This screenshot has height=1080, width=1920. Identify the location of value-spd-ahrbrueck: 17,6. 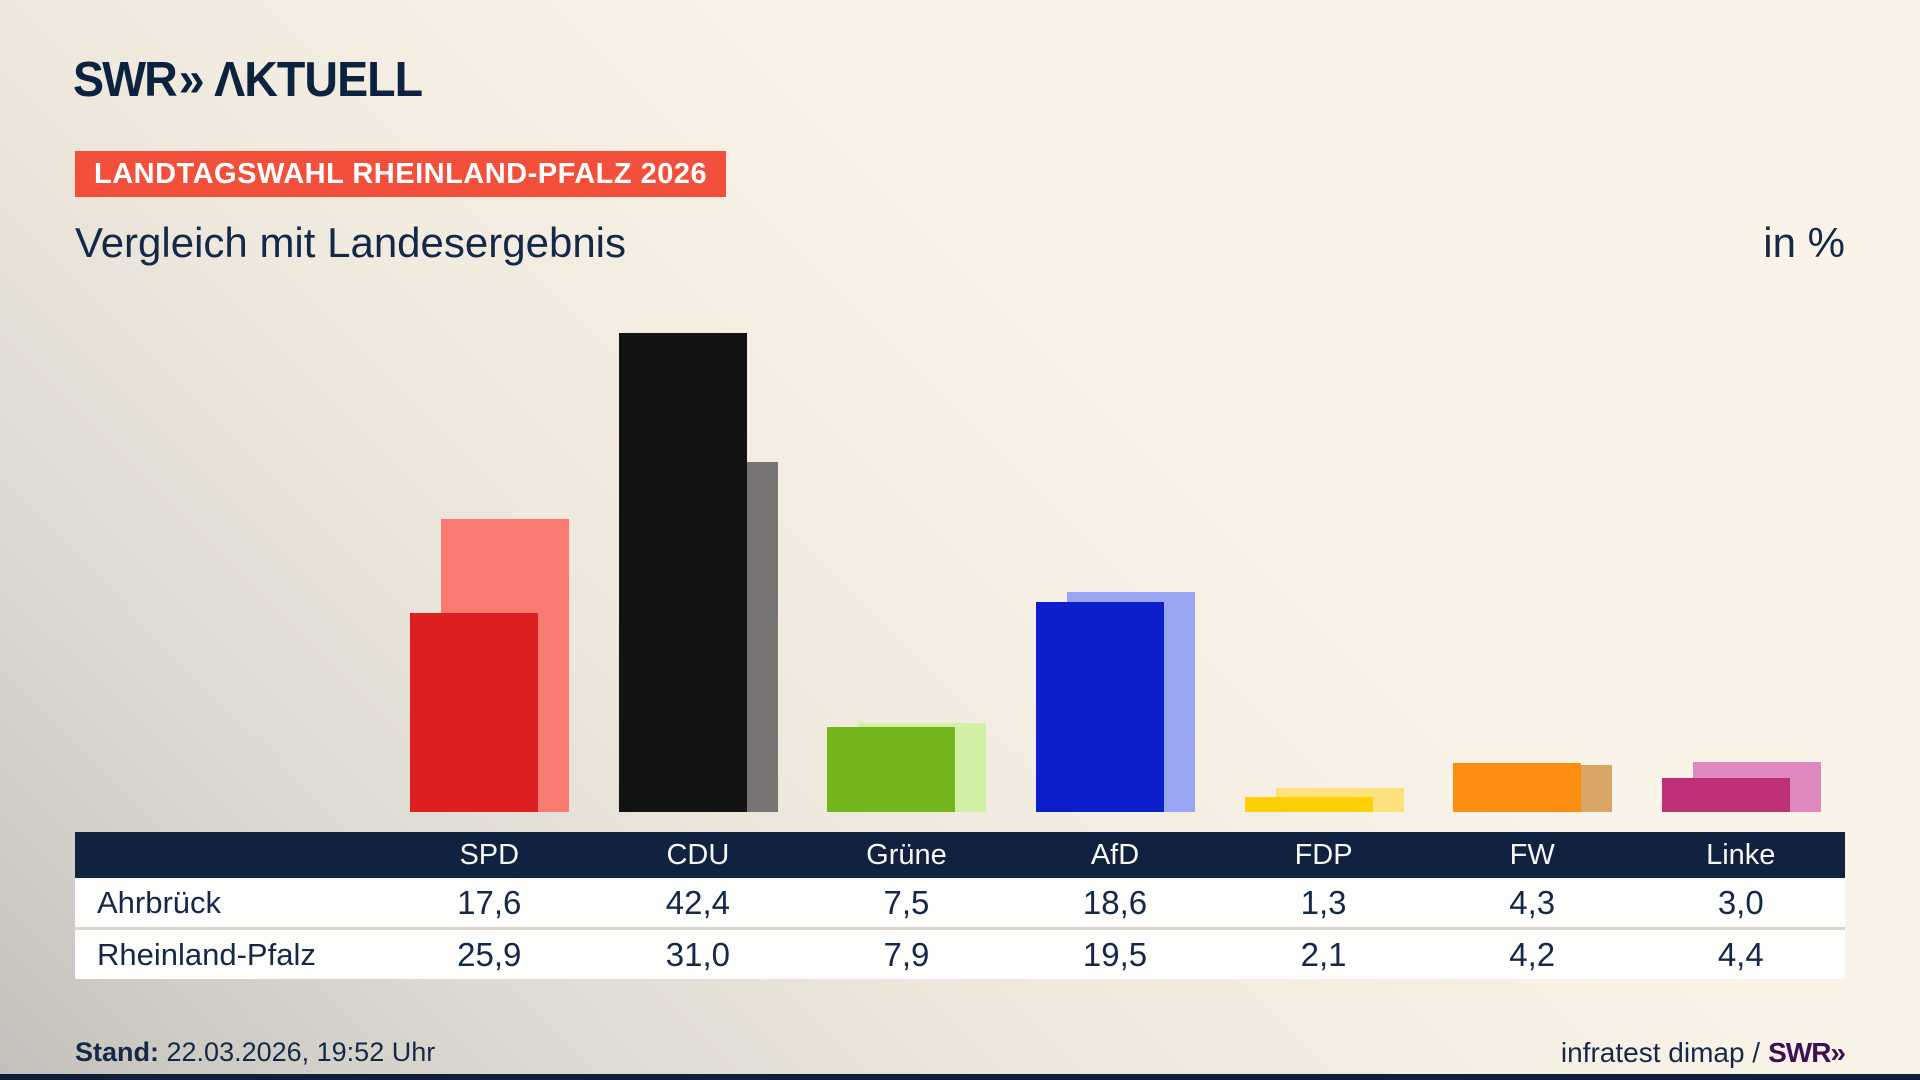
(489, 902).